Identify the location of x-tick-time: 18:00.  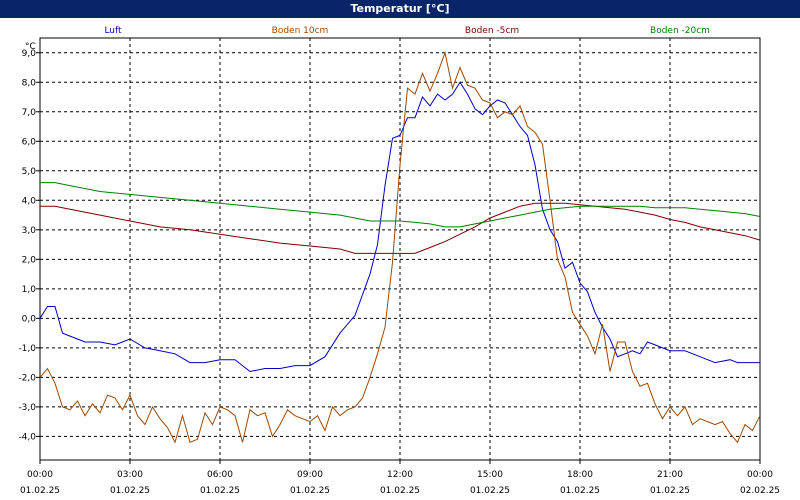
(580, 475).